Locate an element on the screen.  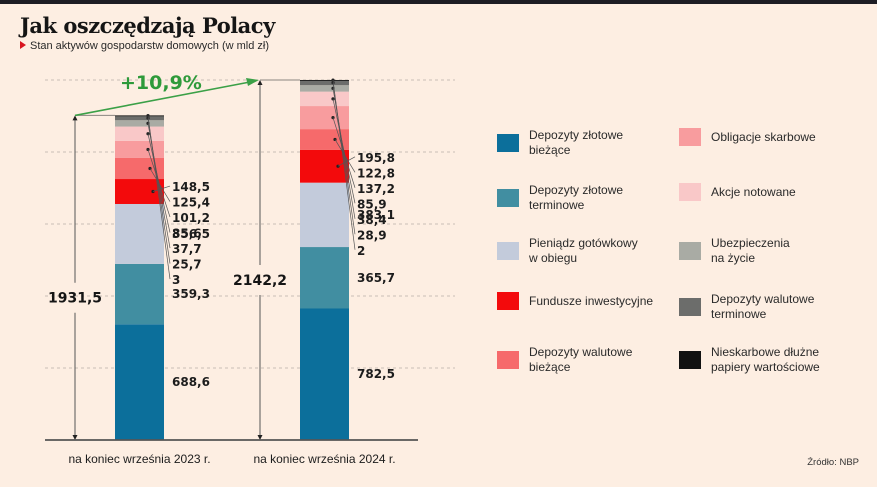
legend-label: Nieskarbowe dłużne papiery wartościowe is located at coordinates (781, 360).